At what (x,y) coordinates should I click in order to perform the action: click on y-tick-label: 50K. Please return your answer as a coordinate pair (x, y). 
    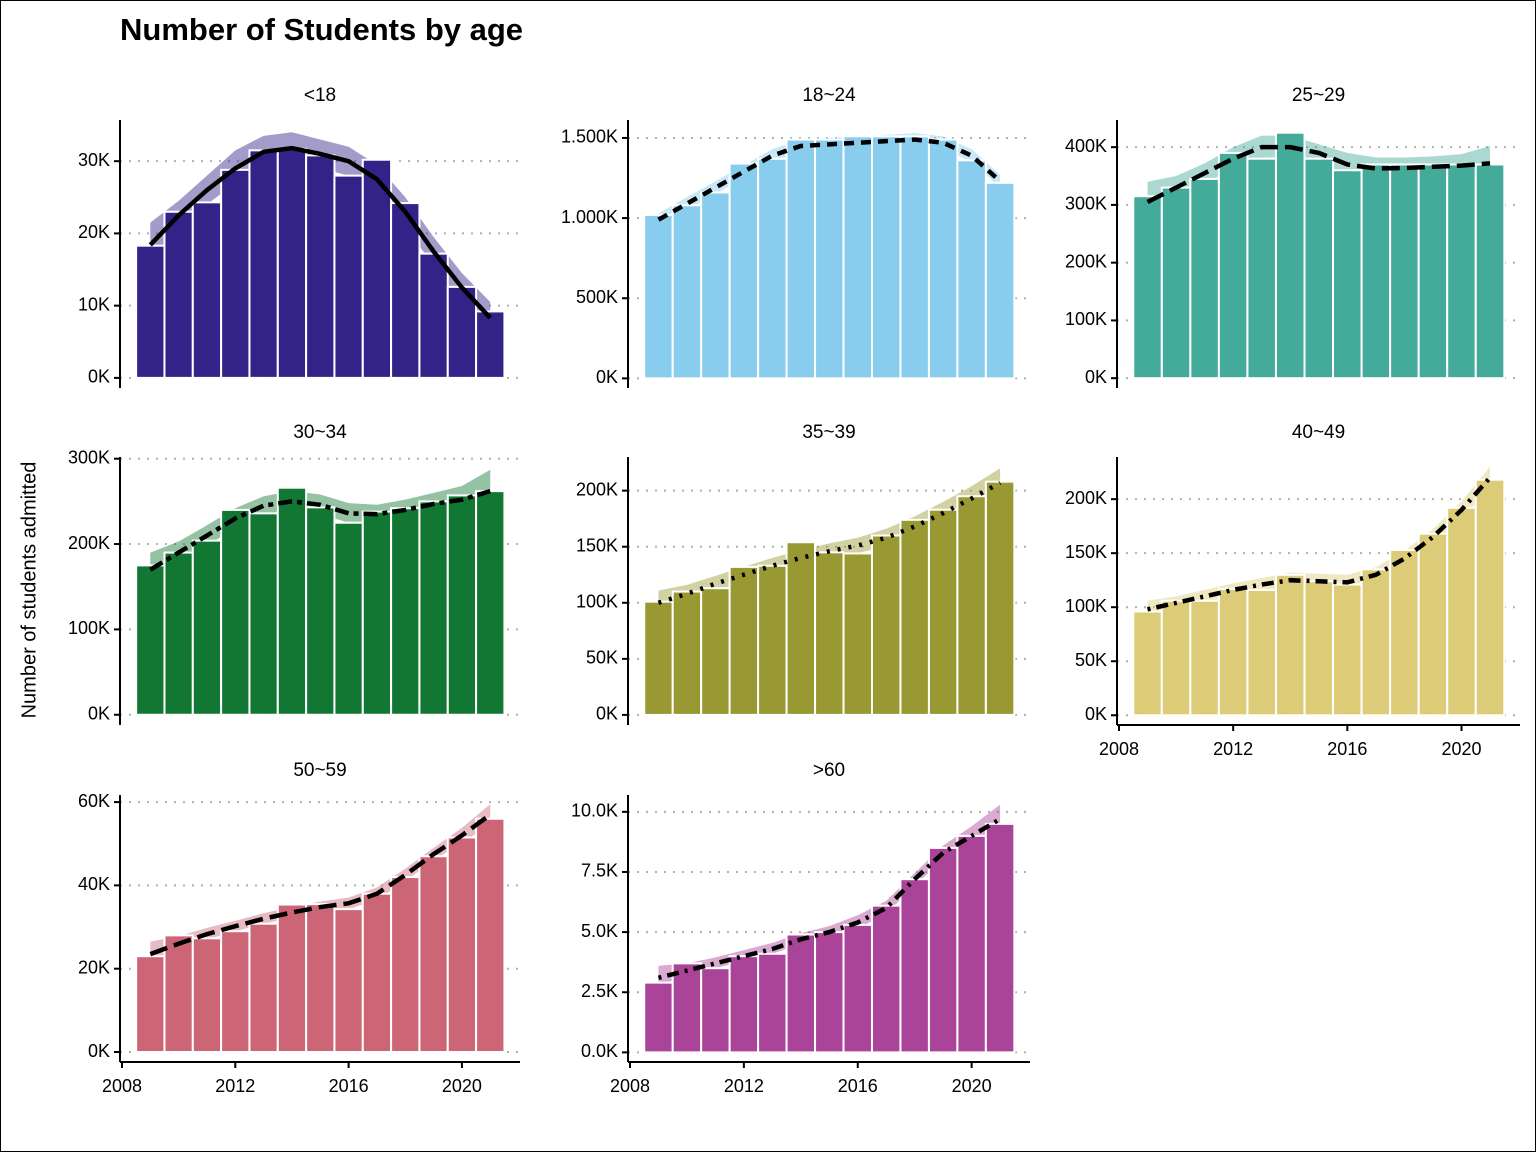
    Looking at the image, I should click on (1091, 660).